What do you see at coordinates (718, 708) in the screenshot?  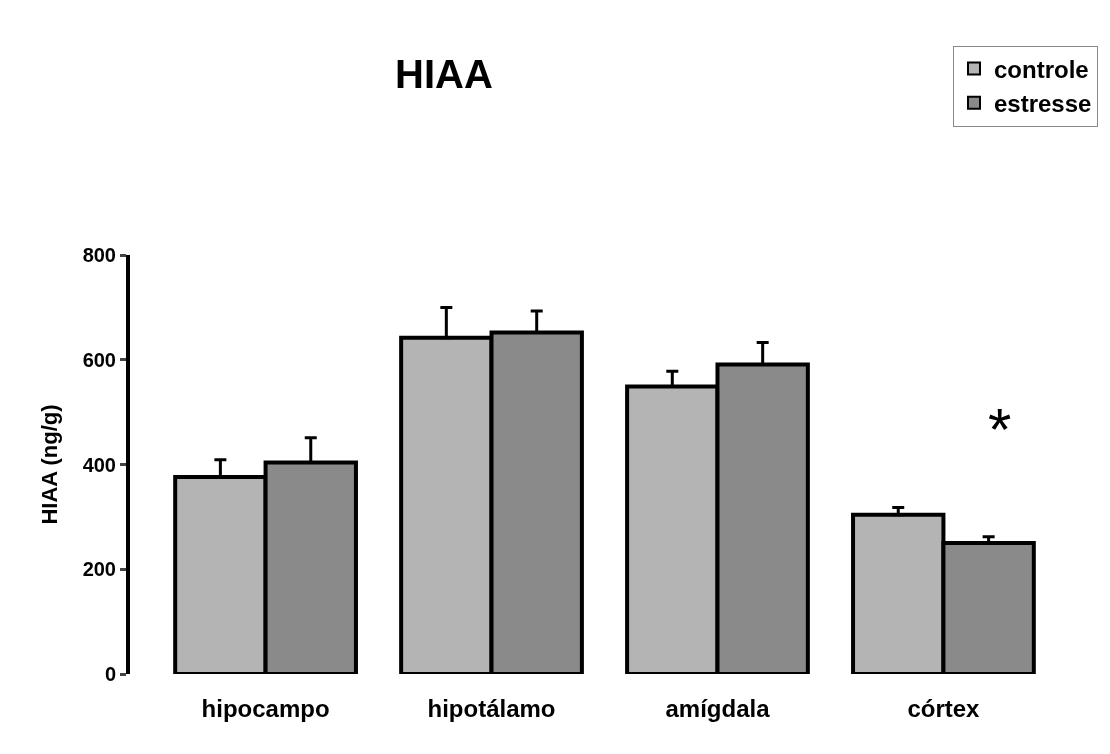 I see `x-tick-label: amígdala` at bounding box center [718, 708].